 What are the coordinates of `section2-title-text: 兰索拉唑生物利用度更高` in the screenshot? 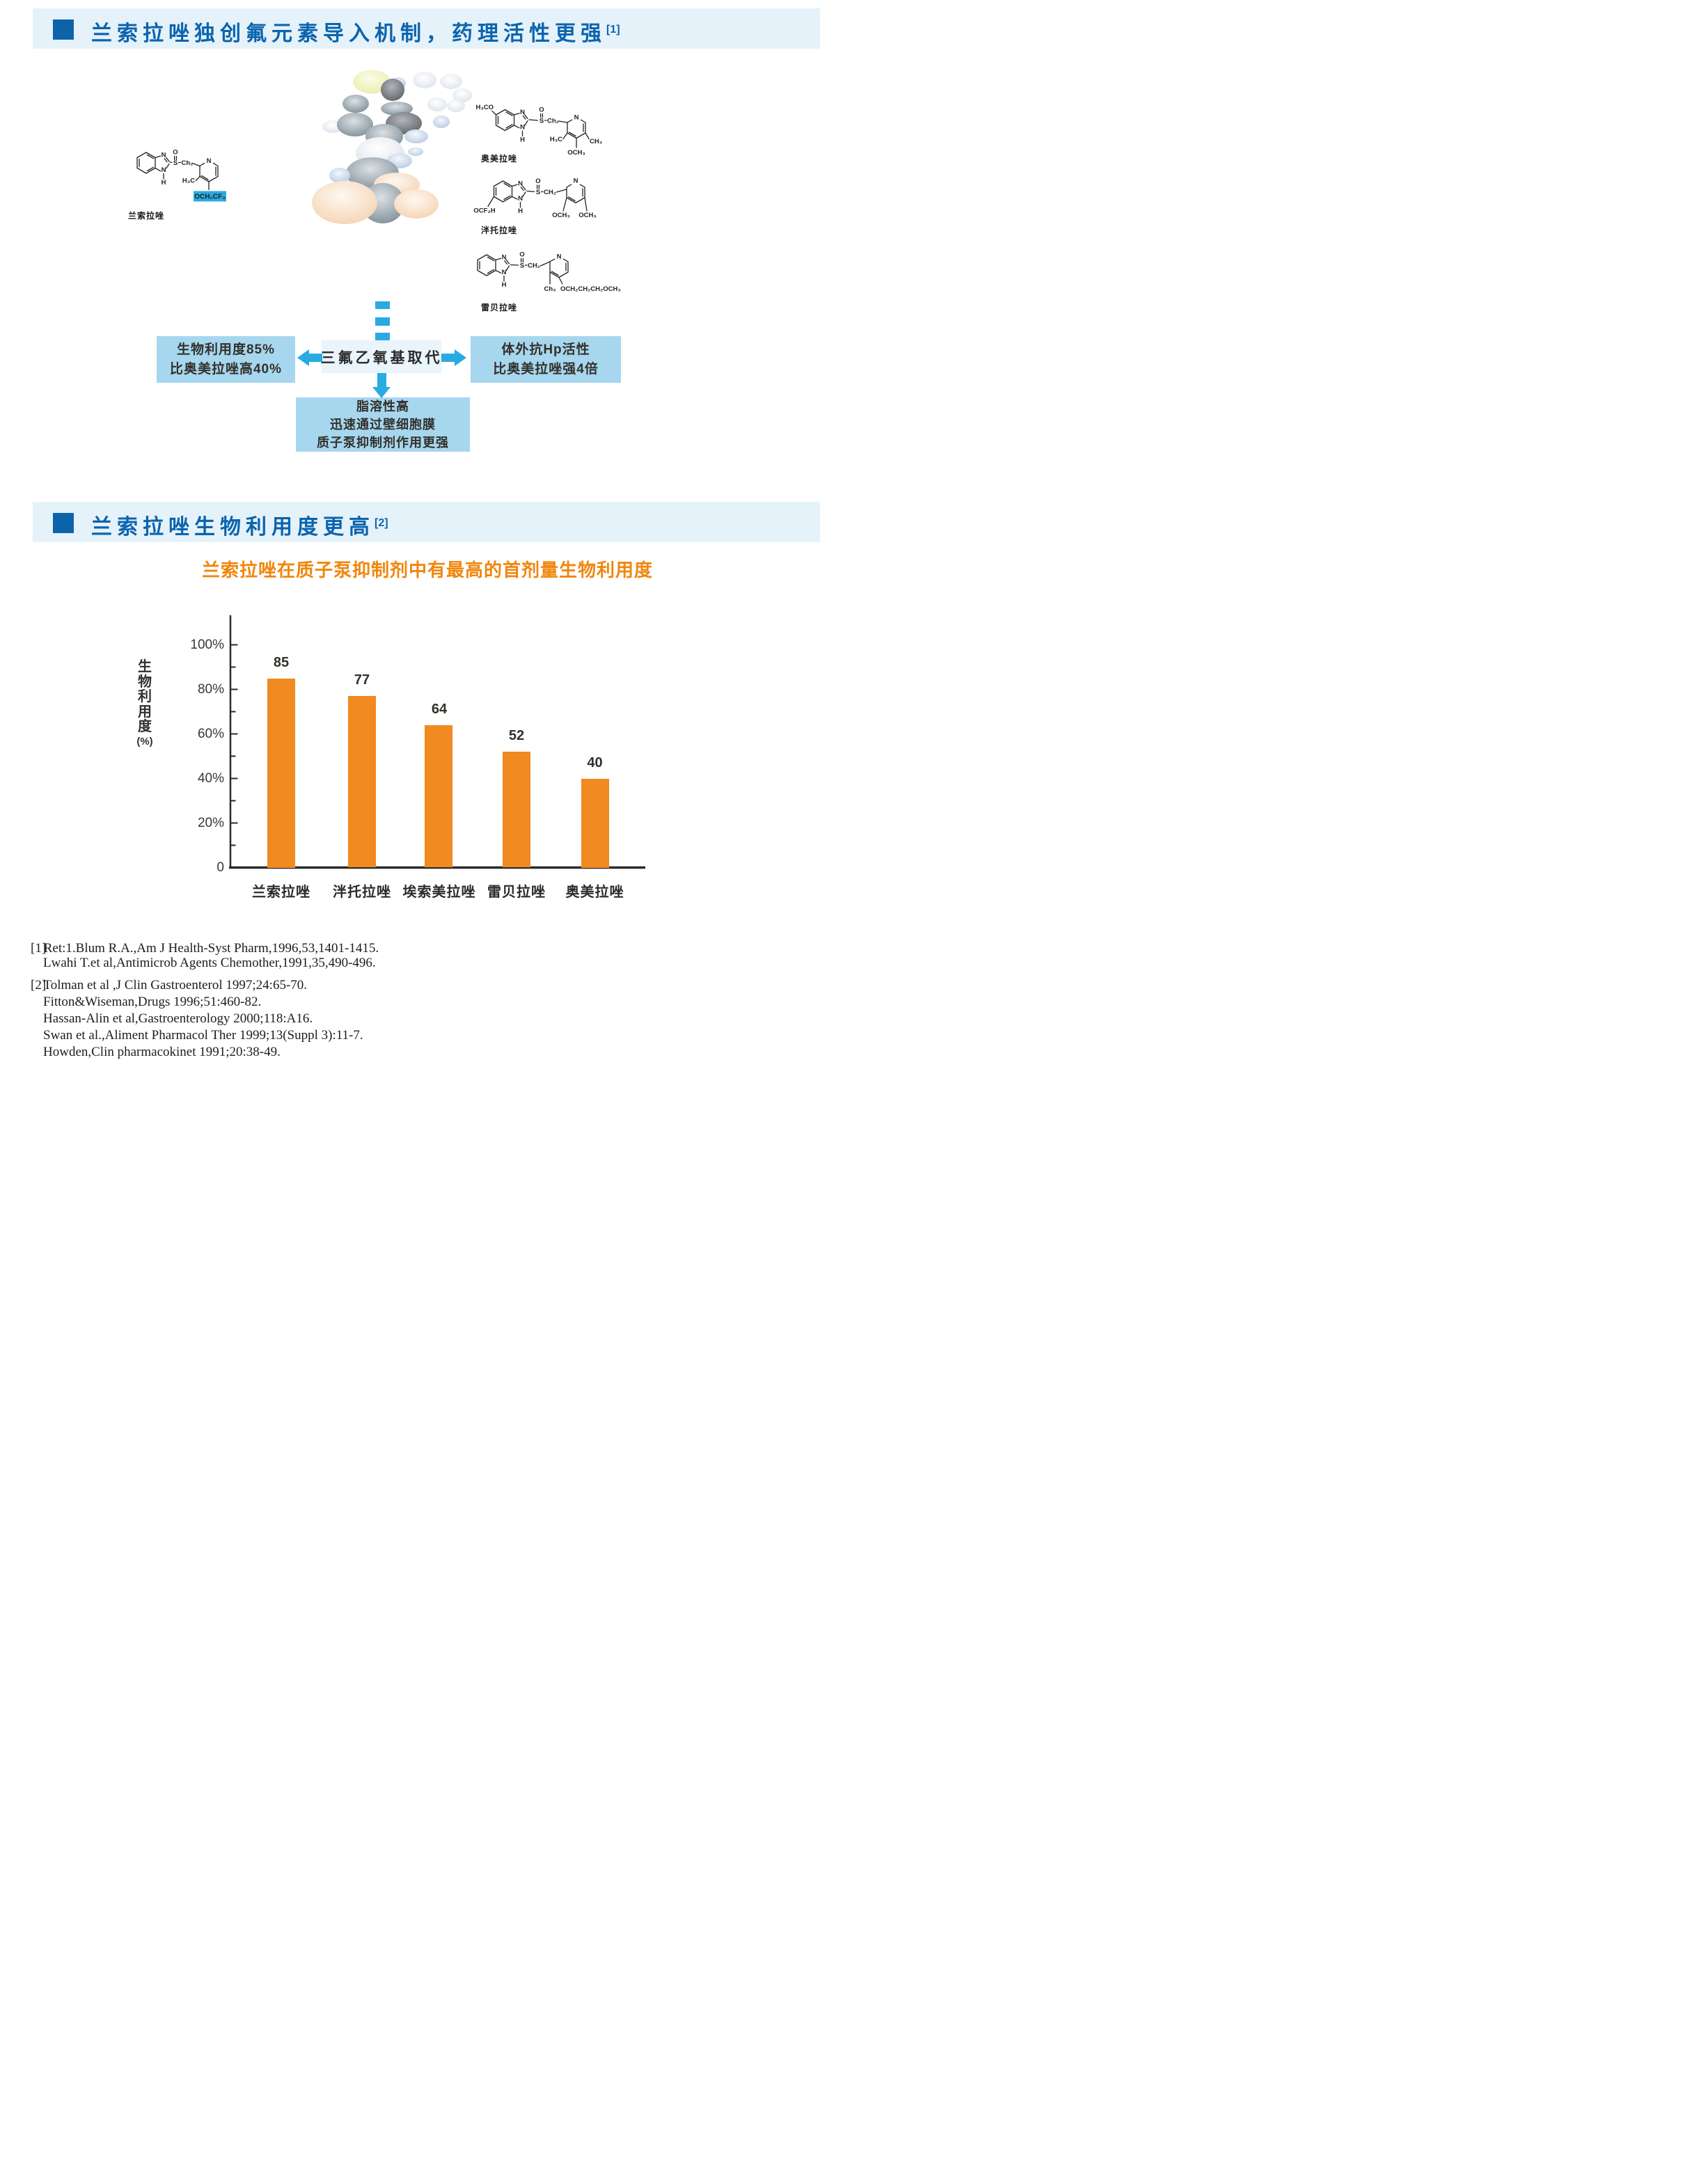 It's located at (233, 527).